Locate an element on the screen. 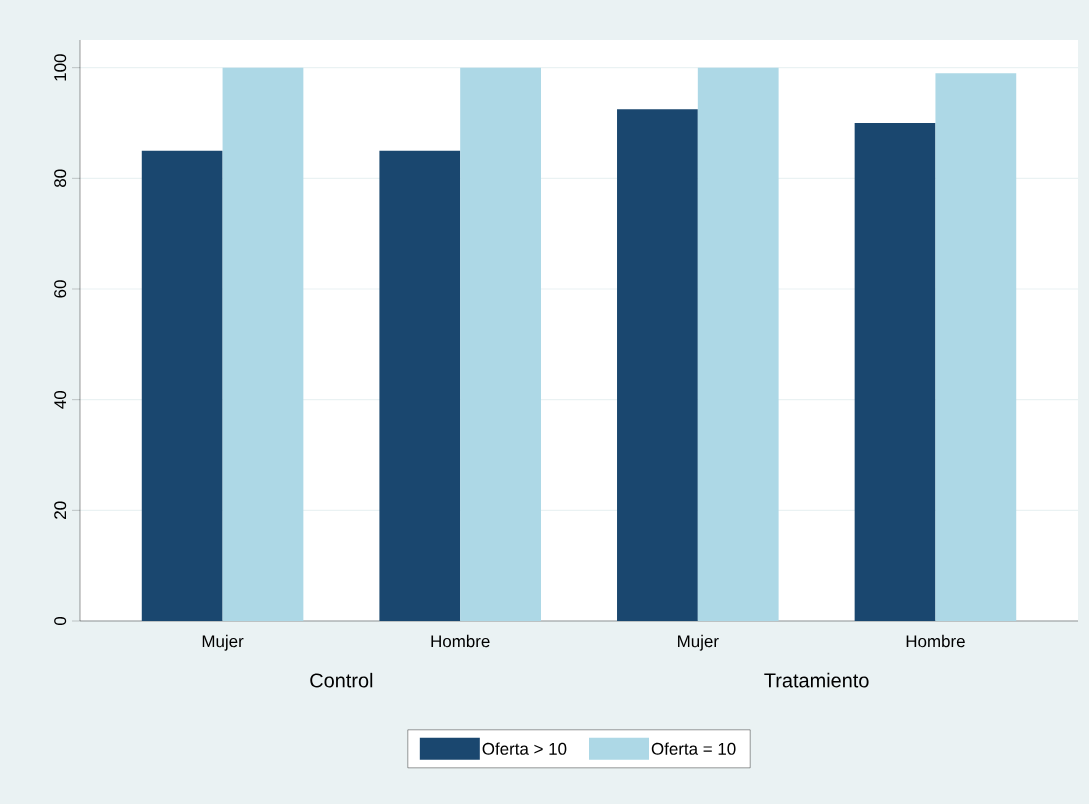  text: Tratamiento is located at coordinates (816, 680).